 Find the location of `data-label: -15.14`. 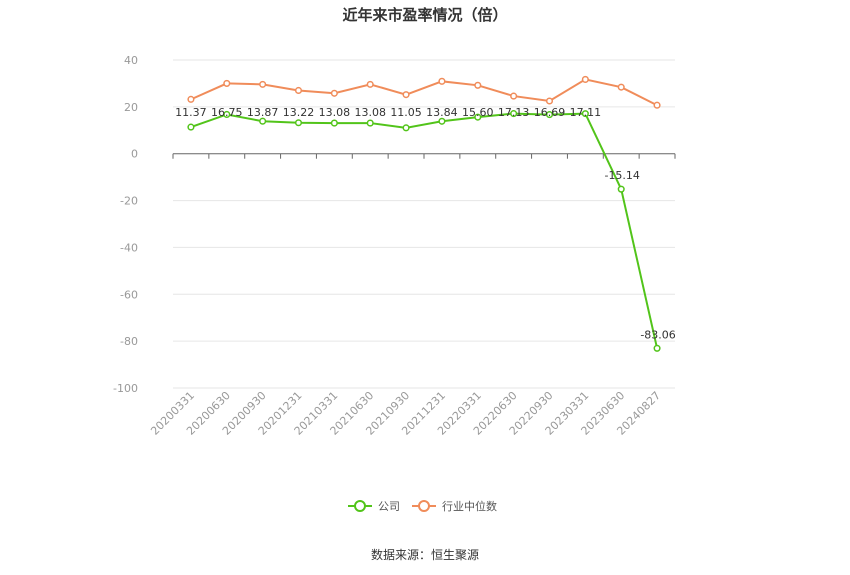

data-label: -15.14 is located at coordinates (621, 175).